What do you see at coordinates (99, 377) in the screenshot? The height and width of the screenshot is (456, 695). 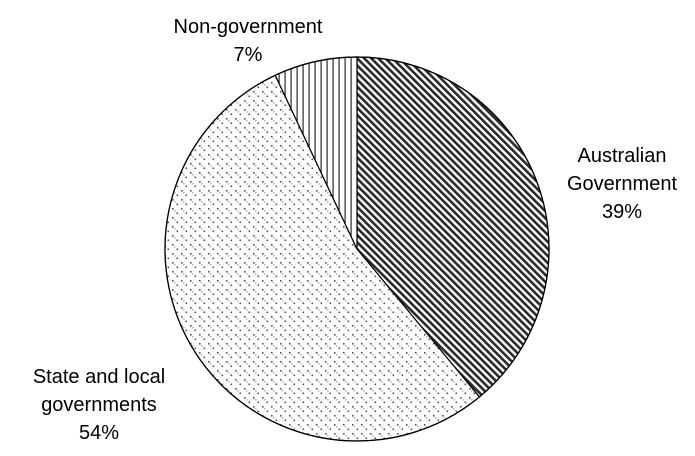 I see `pie-label-state-local-line: State and local` at bounding box center [99, 377].